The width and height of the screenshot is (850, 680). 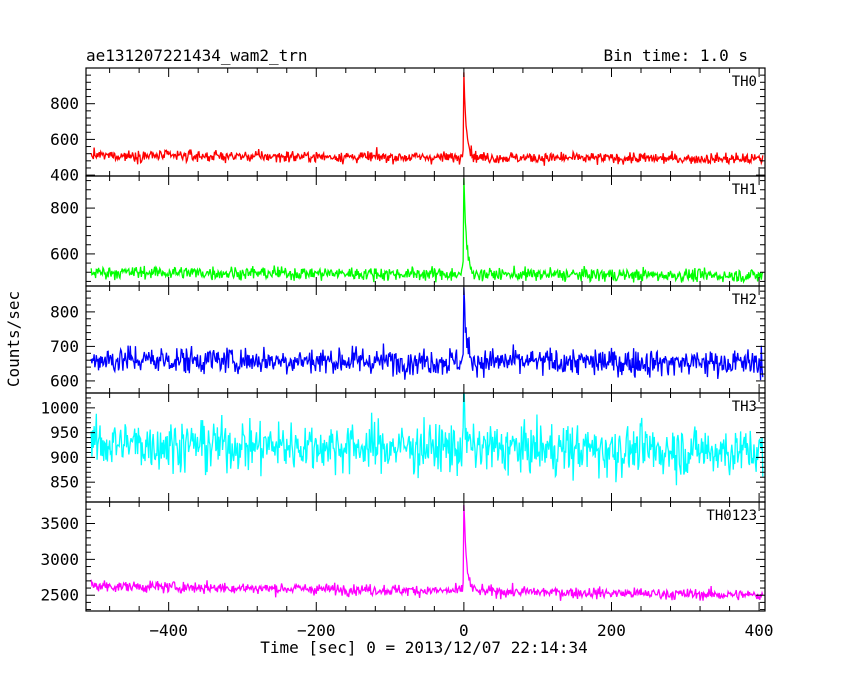 What do you see at coordinates (13, 339) in the screenshot?
I see `y-axis-label: Counts/sec` at bounding box center [13, 339].